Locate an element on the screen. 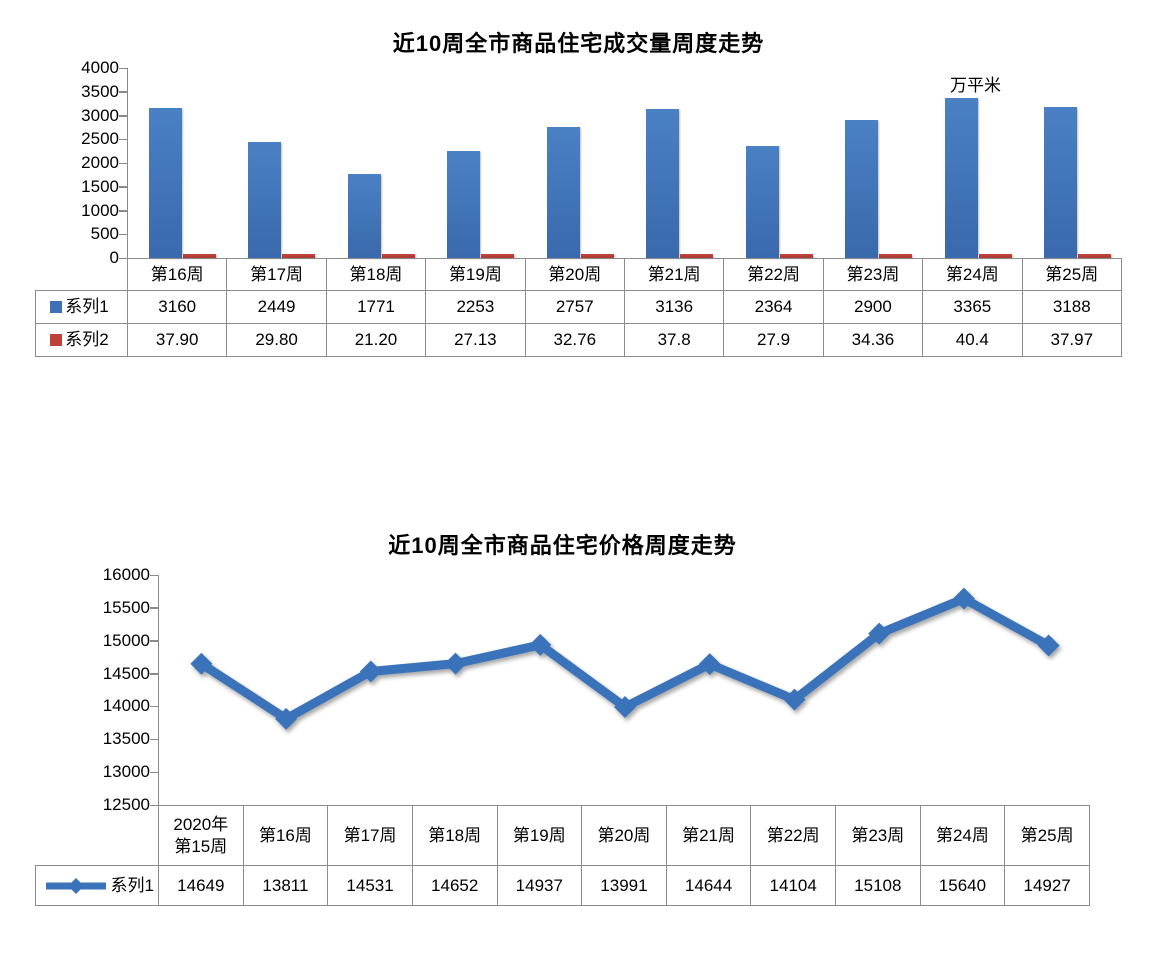 The height and width of the screenshot is (974, 1163). y-tick-label: 1000 is located at coordinates (100, 210).